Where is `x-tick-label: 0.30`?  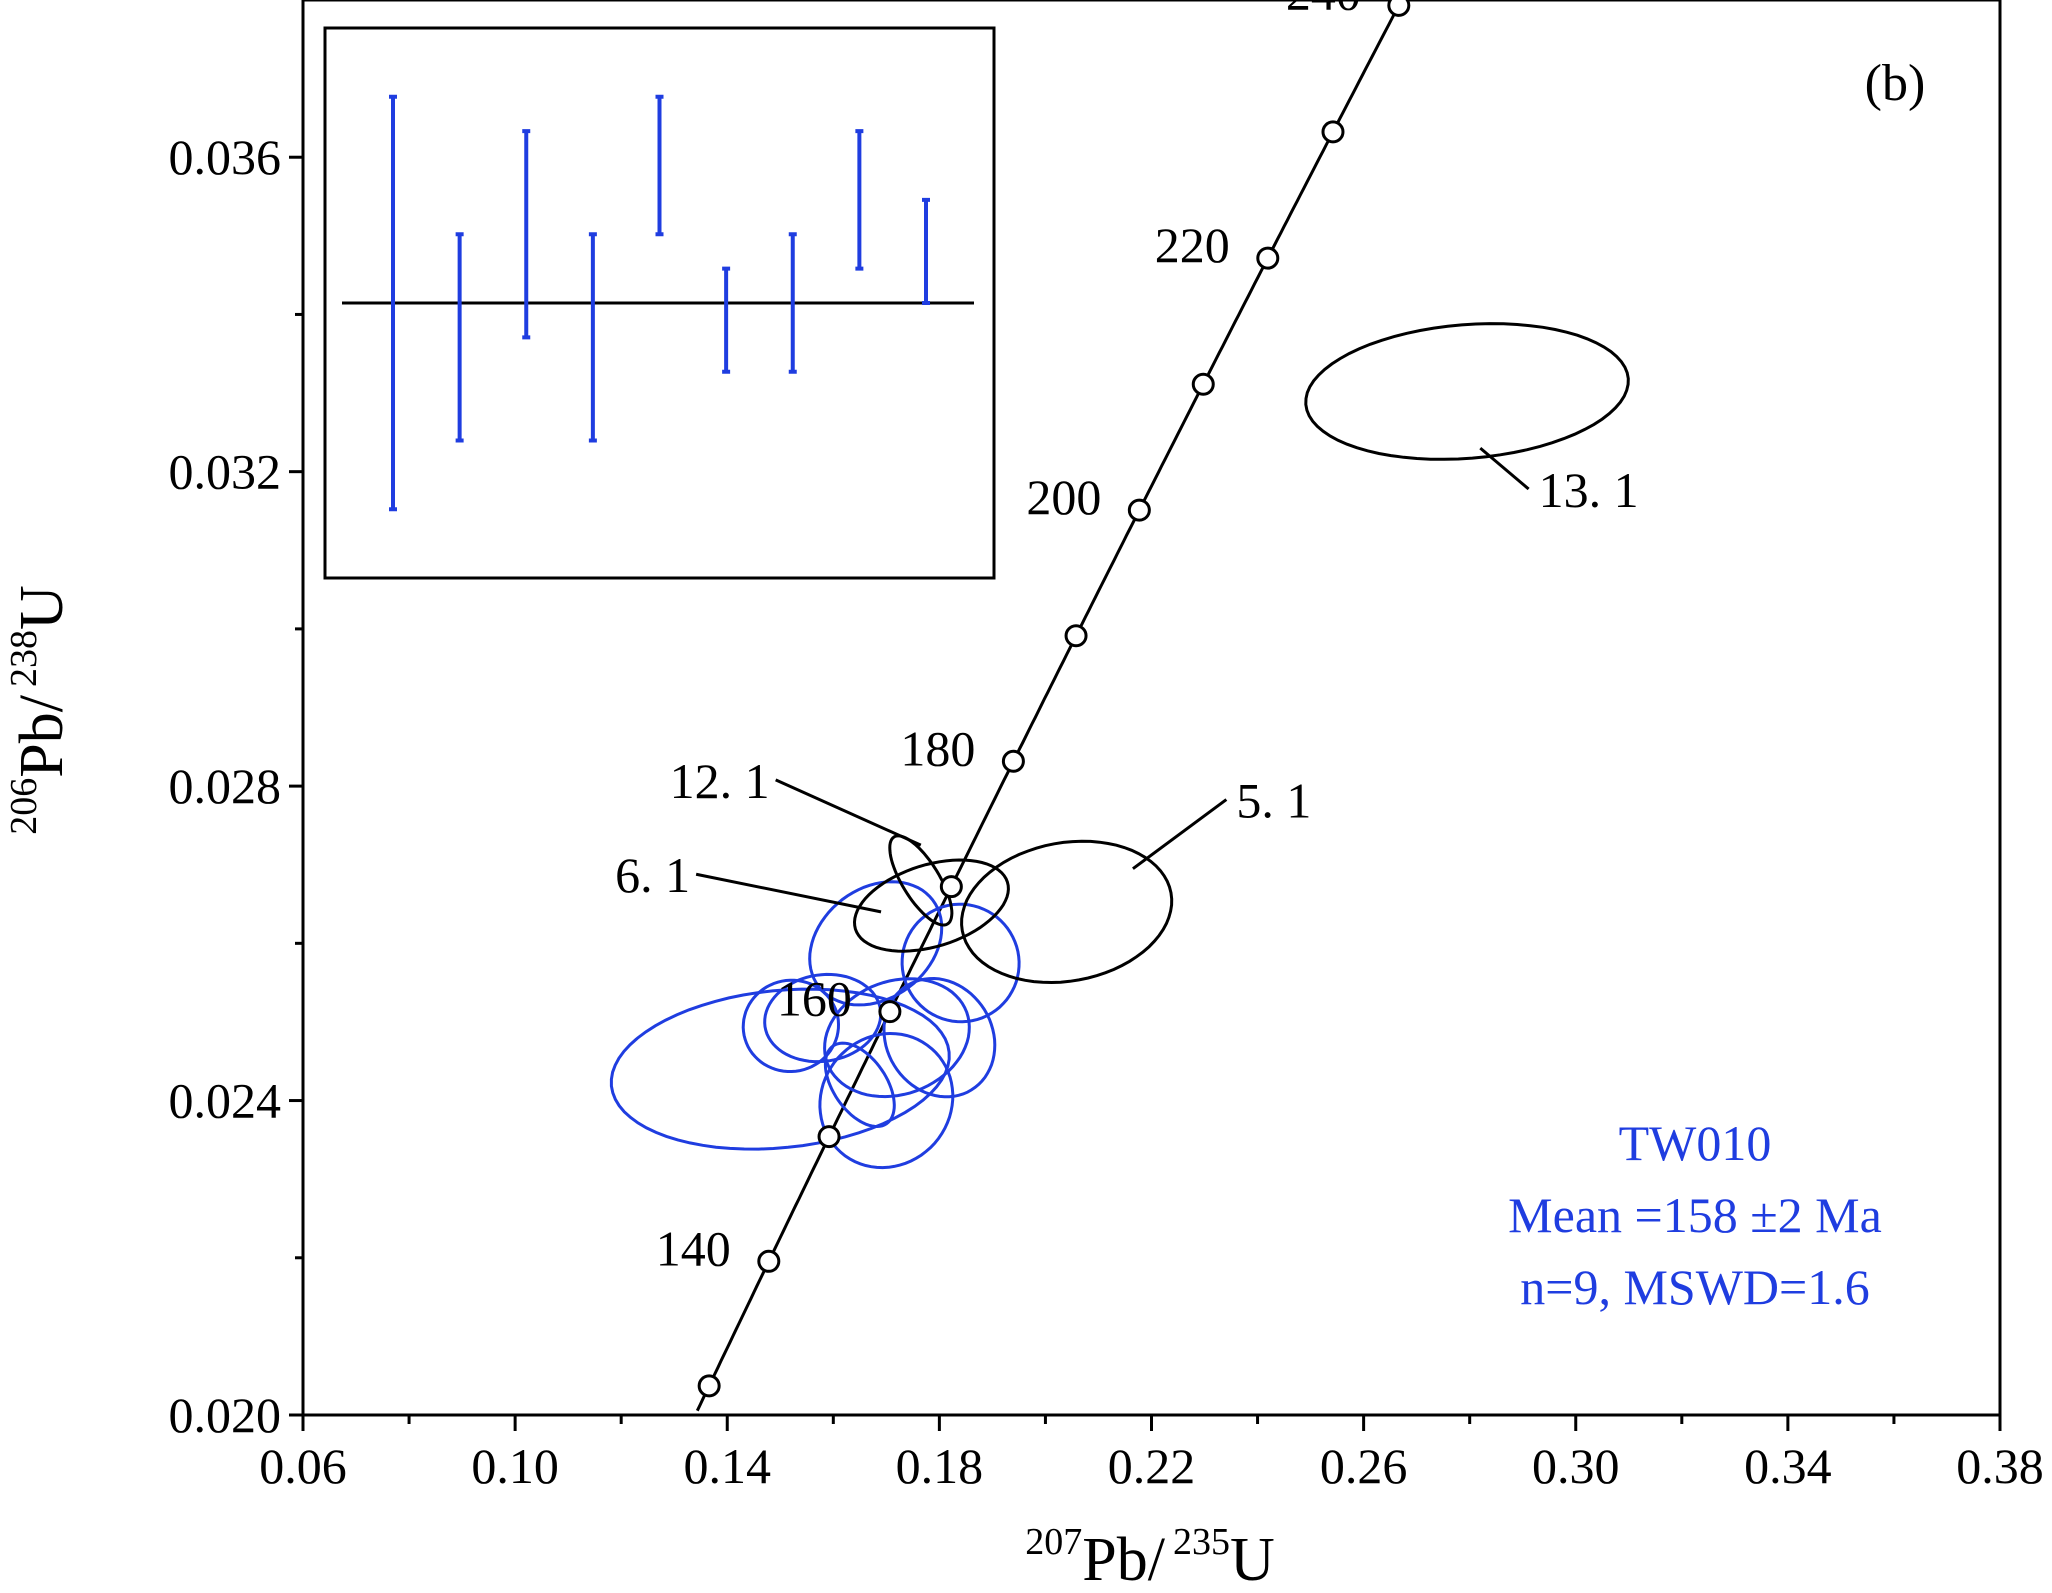
x-tick-label: 0.30 is located at coordinates (1576, 1466).